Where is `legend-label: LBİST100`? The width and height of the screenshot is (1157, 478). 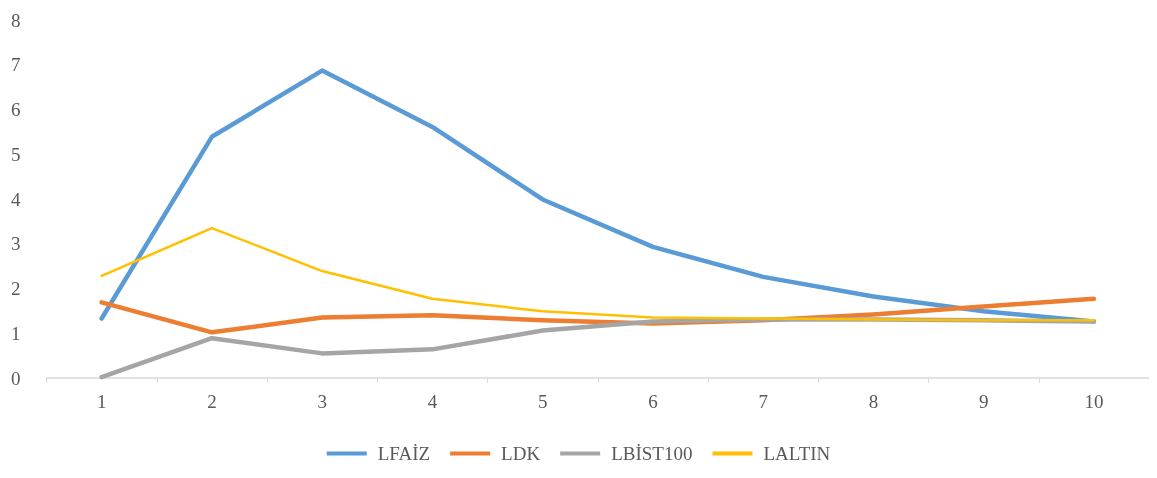 legend-label: LBİST100 is located at coordinates (652, 453).